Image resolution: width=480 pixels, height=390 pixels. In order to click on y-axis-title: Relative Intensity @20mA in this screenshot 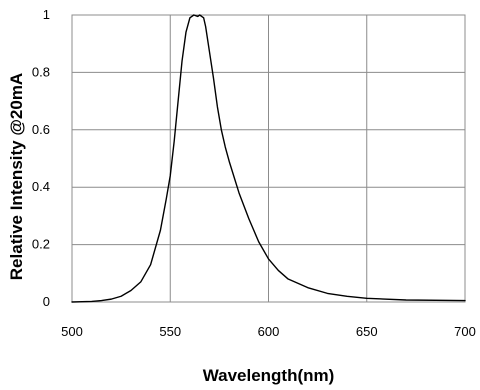, I will do `click(16, 176)`.